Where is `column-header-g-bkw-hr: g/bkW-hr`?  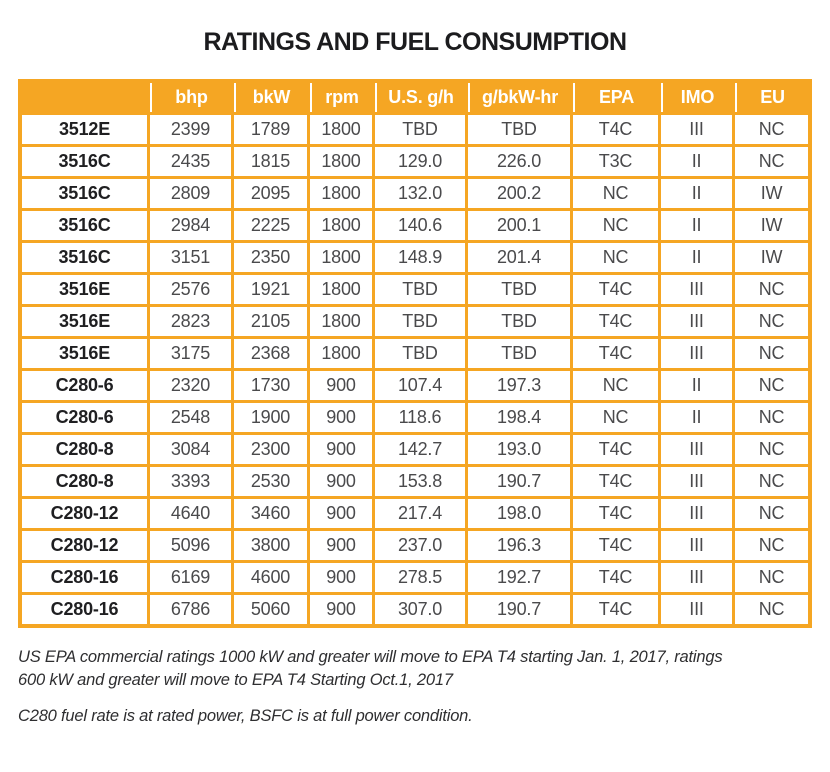
column-header-g-bkw-hr: g/bkW-hr is located at coordinates (519, 97).